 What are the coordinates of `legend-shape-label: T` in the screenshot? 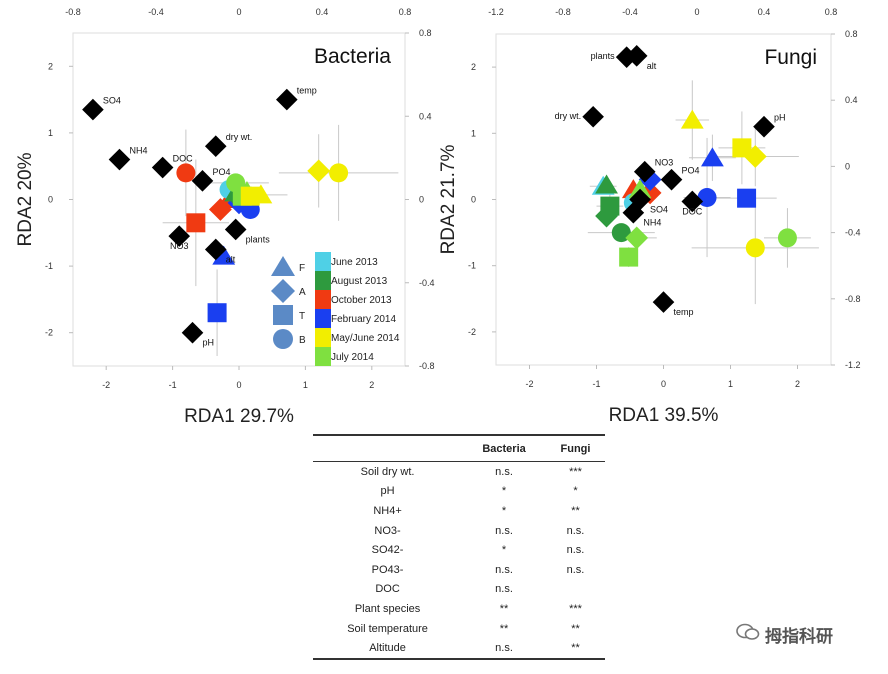 It's located at (302, 316).